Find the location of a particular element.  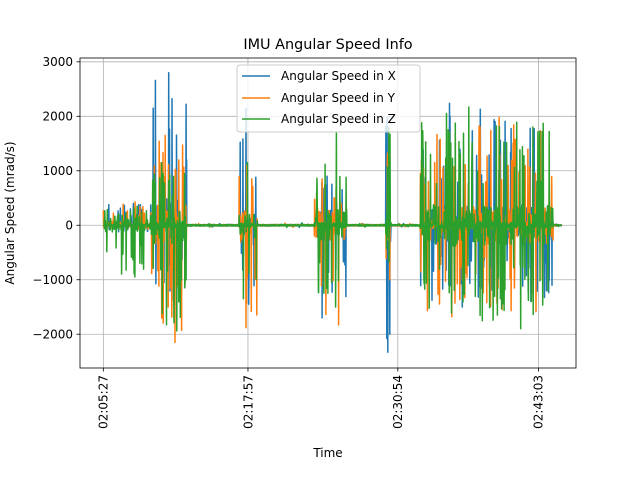

x-tick-label: 02:30:54 is located at coordinates (398, 402).